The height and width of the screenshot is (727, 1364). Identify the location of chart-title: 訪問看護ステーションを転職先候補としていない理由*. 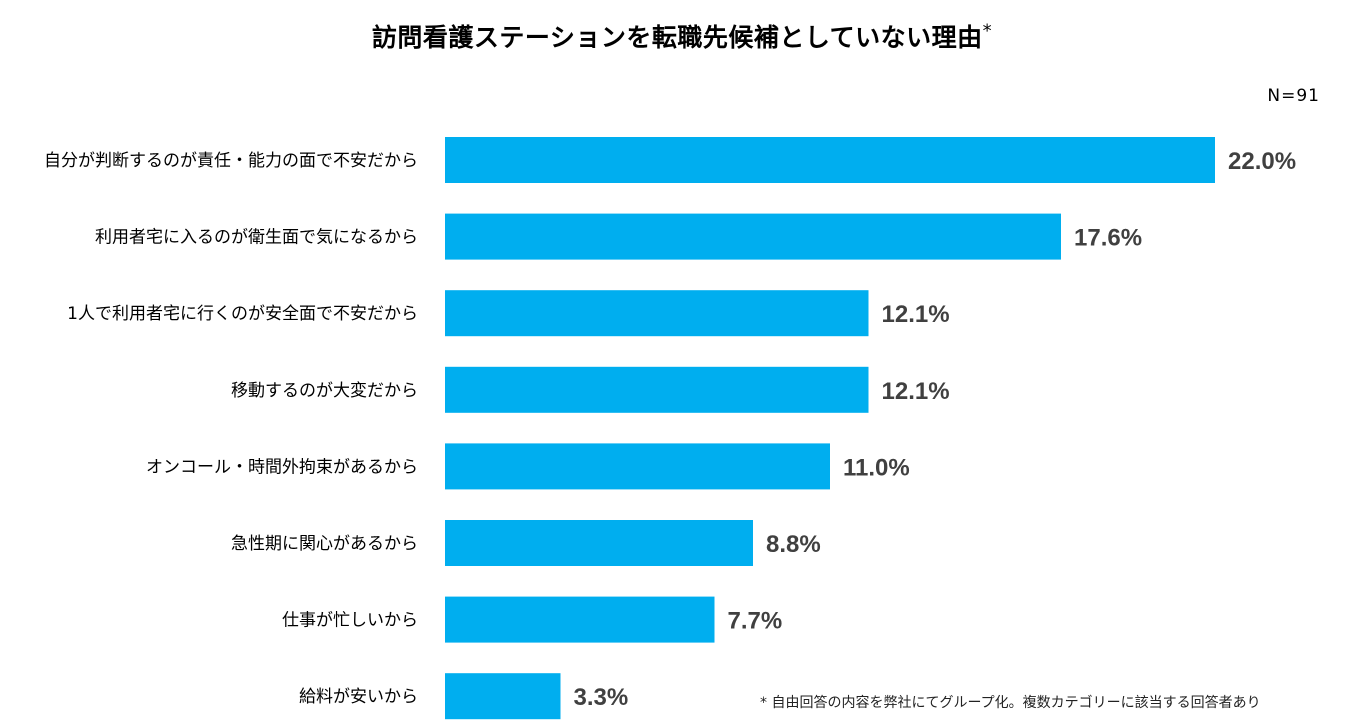
(682, 36).